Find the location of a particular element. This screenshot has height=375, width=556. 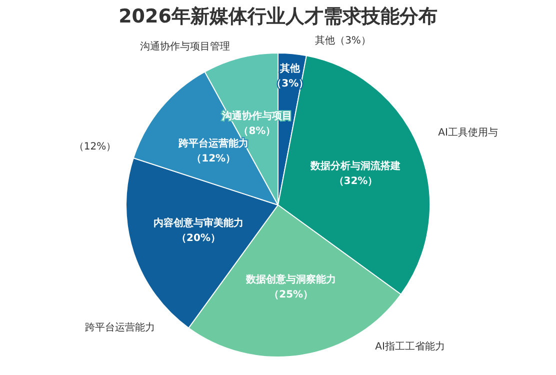

slice-label: 数据分析与洞流搭建 is located at coordinates (355, 166).